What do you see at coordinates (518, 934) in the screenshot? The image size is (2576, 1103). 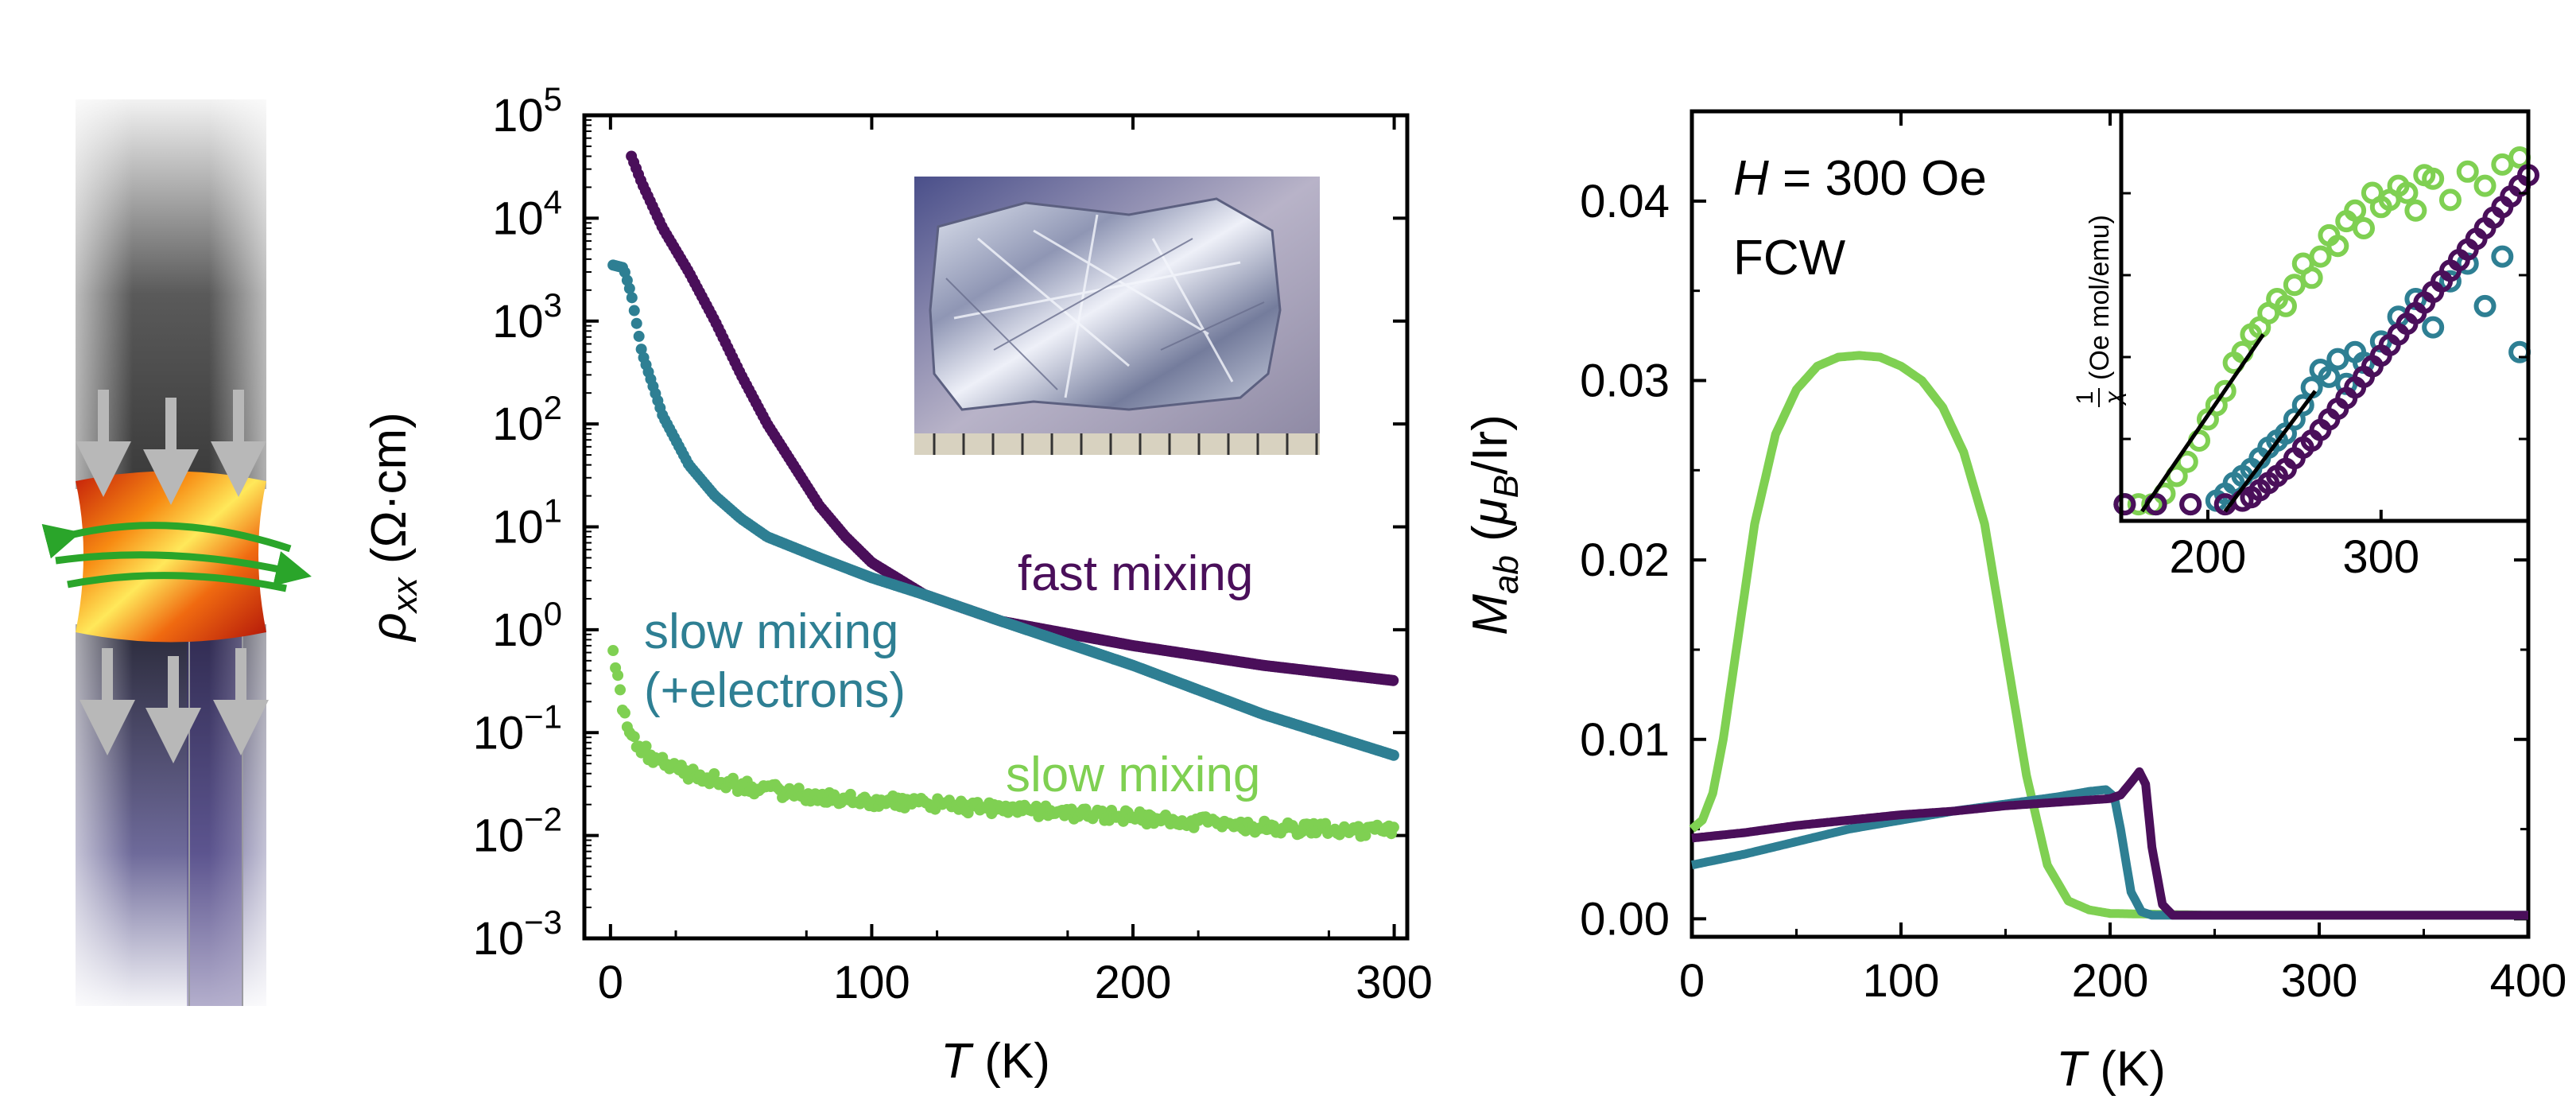 I see `resistivity-y-tick-label: 10⁻³` at bounding box center [518, 934].